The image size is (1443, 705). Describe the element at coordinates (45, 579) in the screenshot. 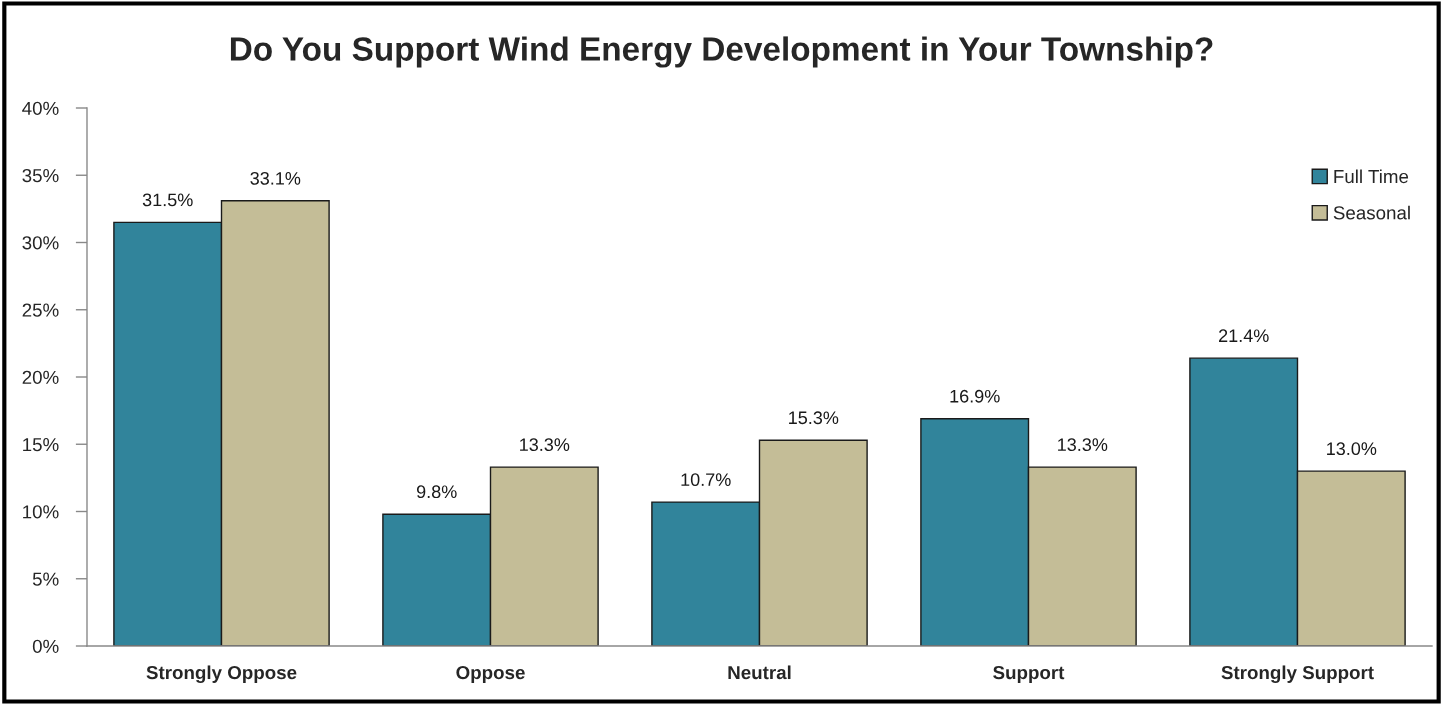

I see `y-tick-label: 5%` at that location.